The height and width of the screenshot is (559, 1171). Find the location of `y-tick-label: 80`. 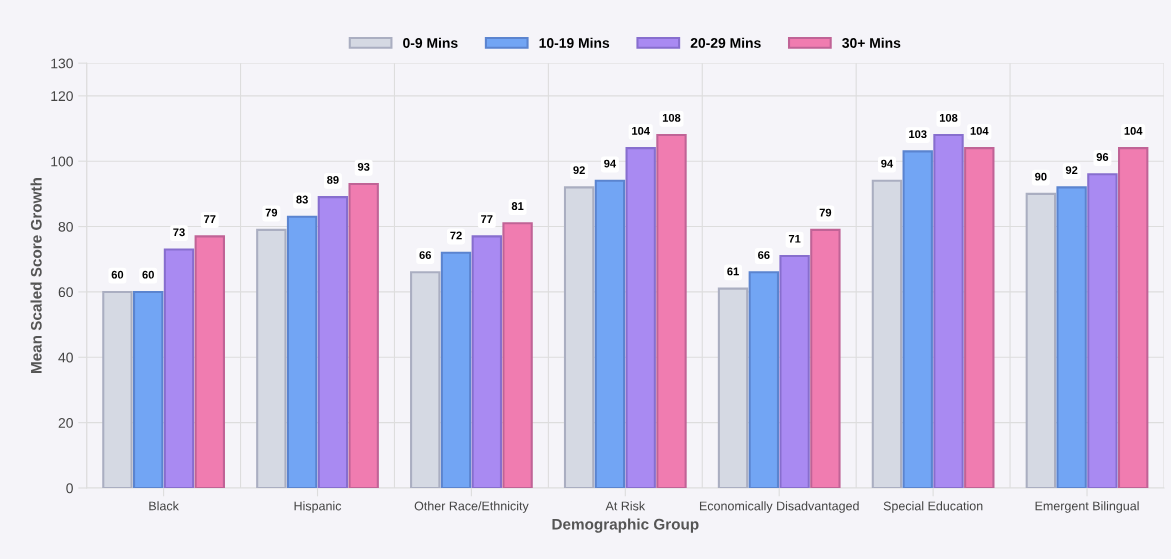

y-tick-label: 80 is located at coordinates (65, 226).